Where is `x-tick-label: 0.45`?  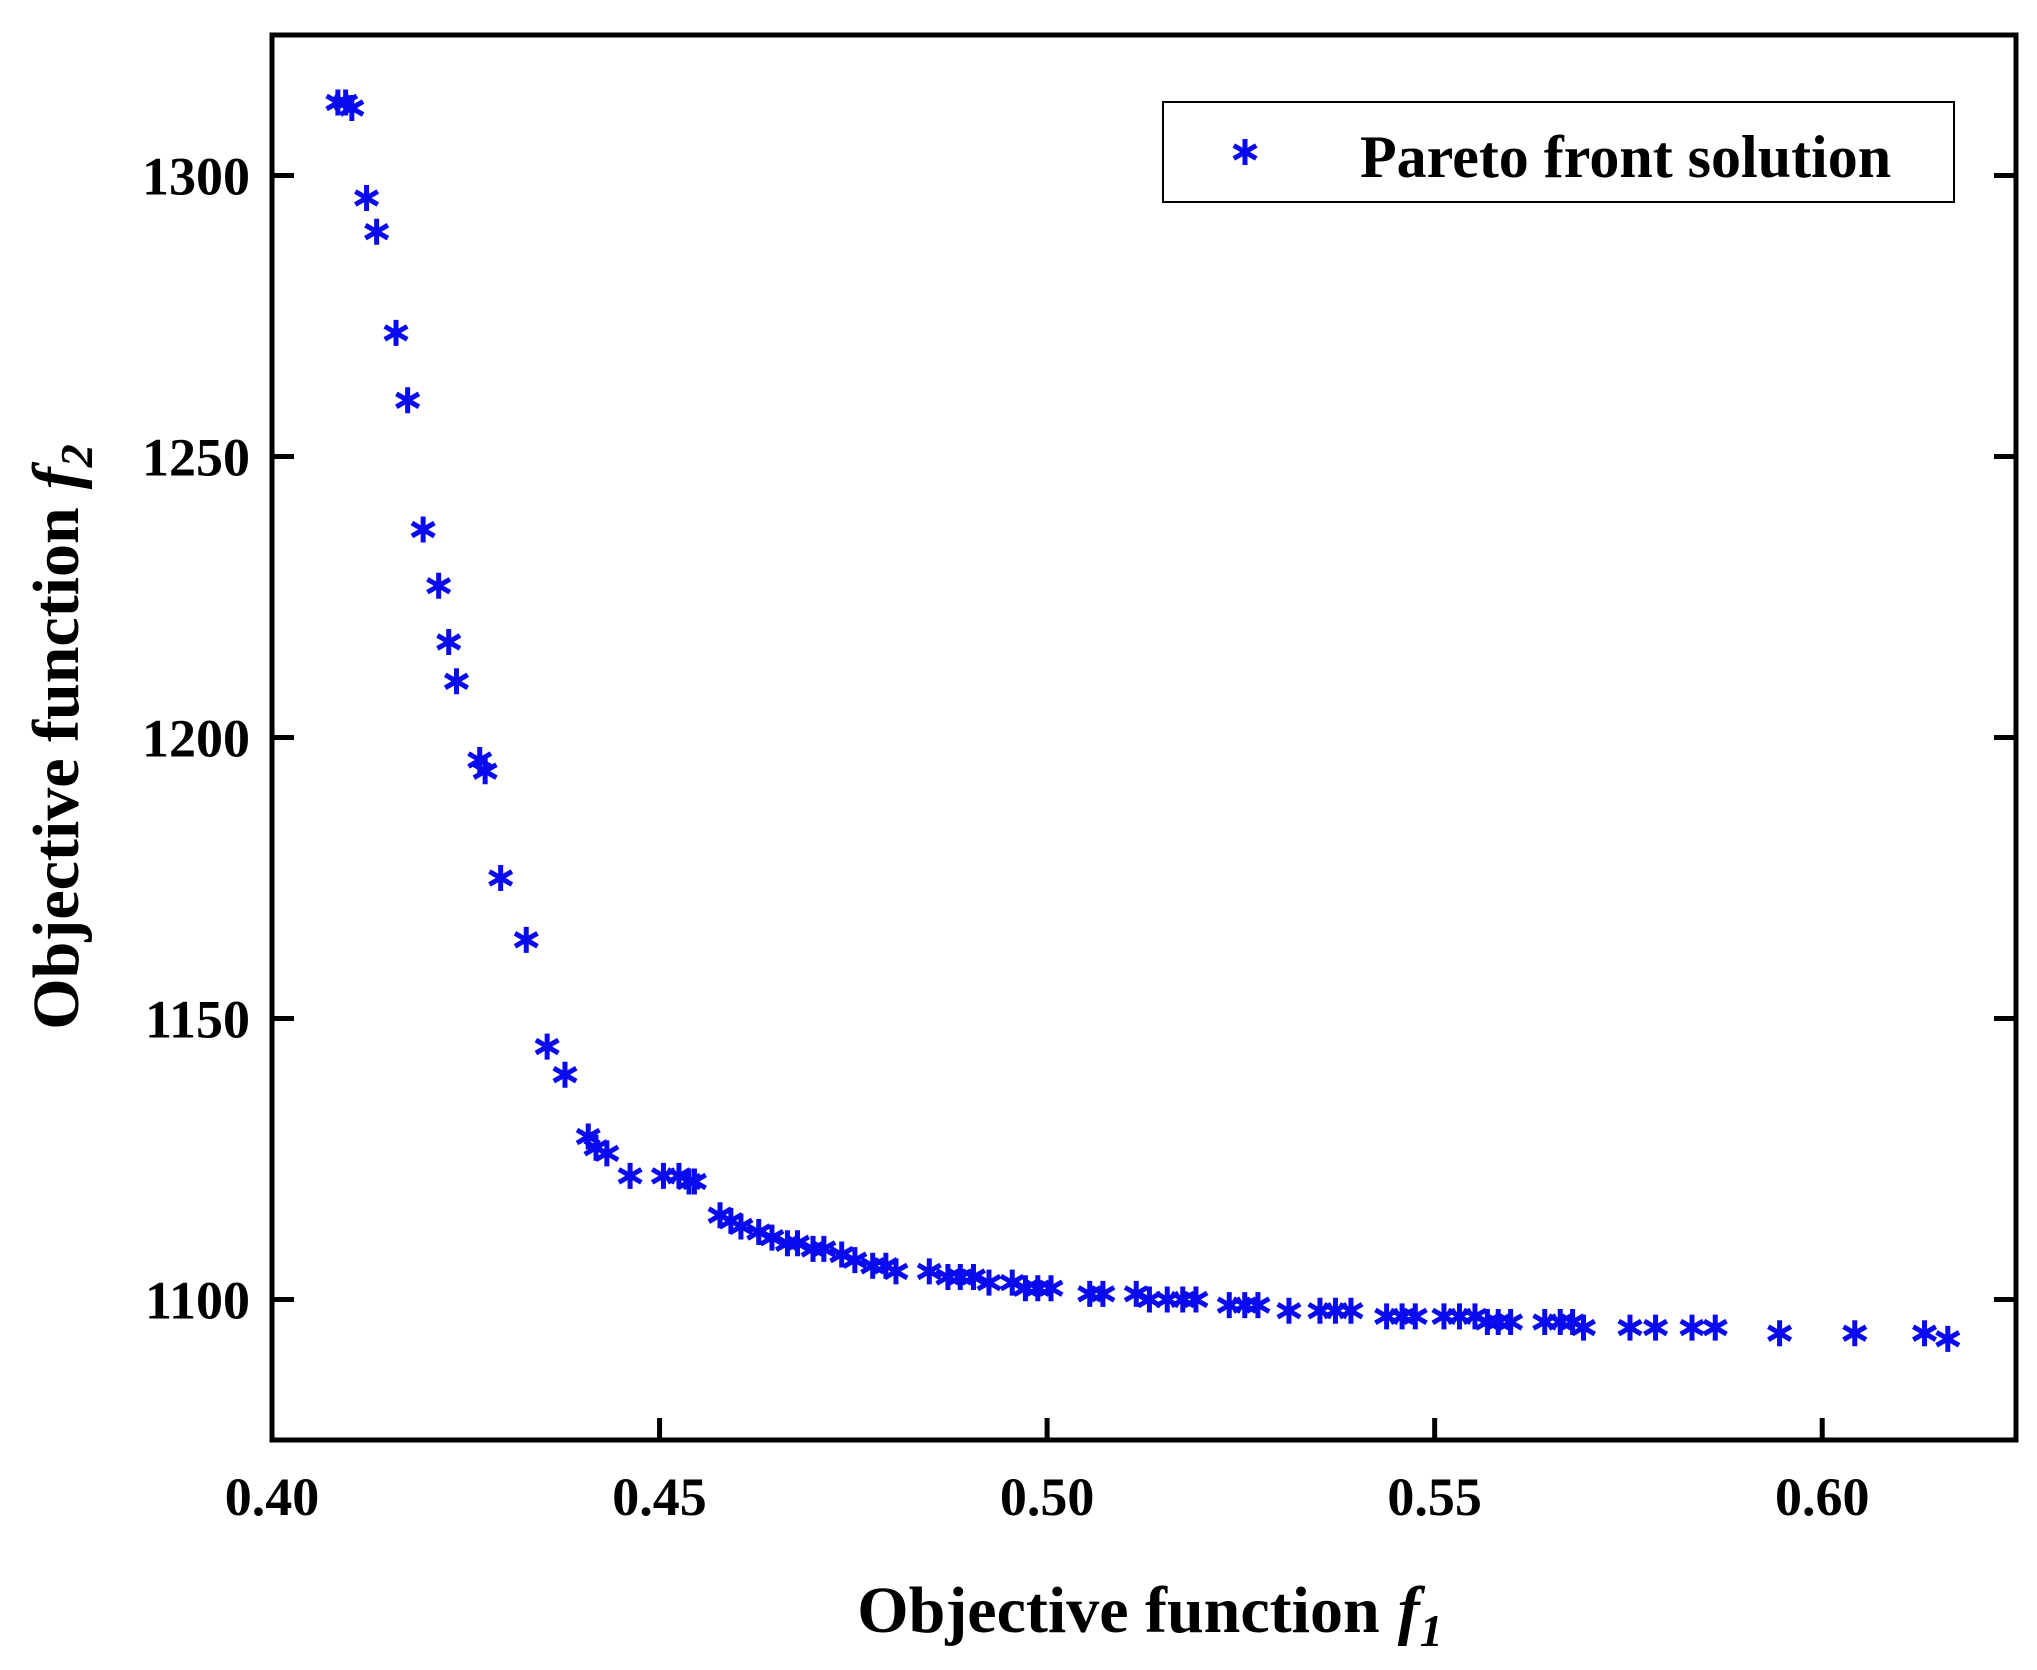 x-tick-label: 0.45 is located at coordinates (659, 1497).